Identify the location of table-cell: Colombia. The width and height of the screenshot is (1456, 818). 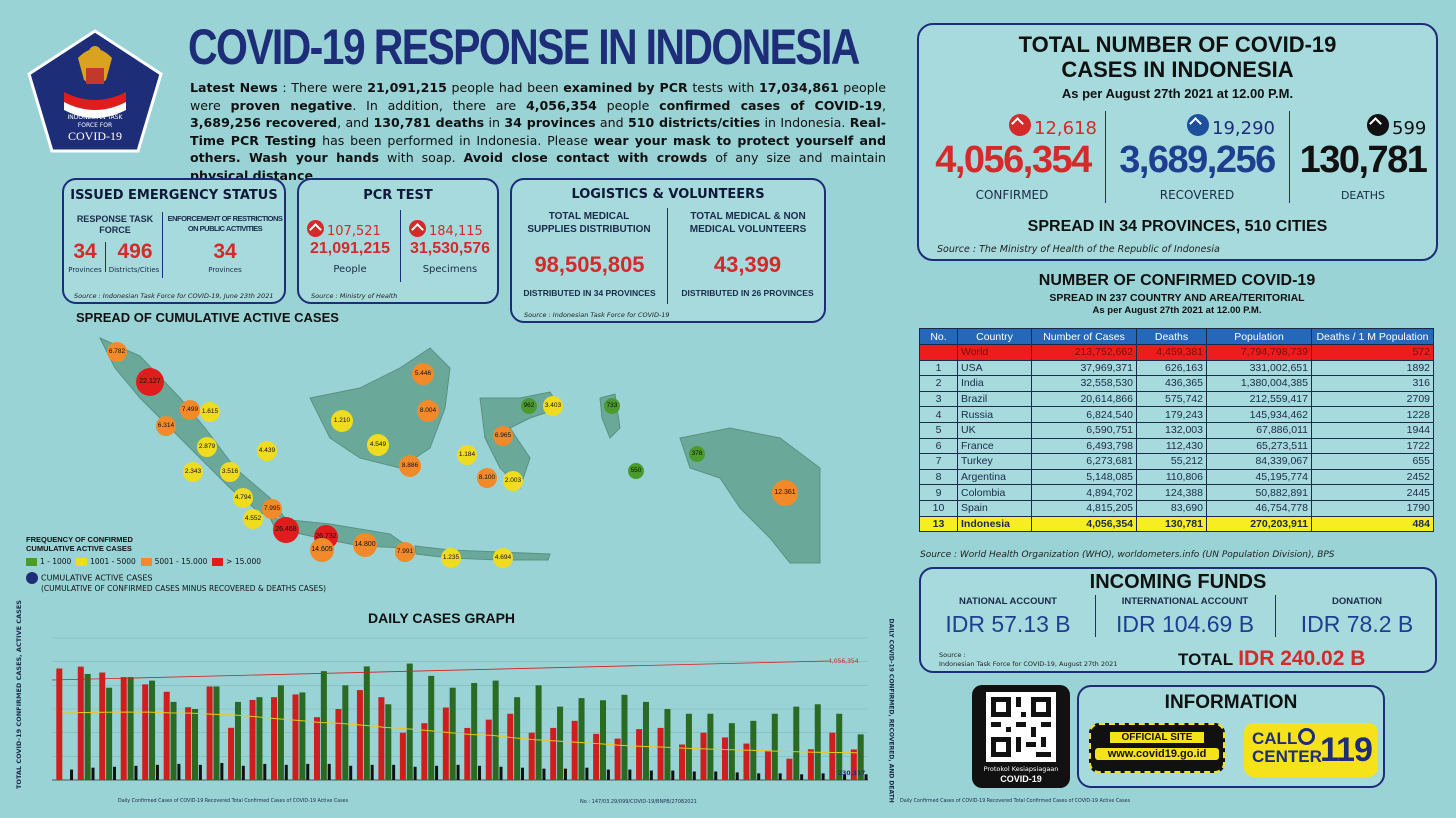
(994, 492).